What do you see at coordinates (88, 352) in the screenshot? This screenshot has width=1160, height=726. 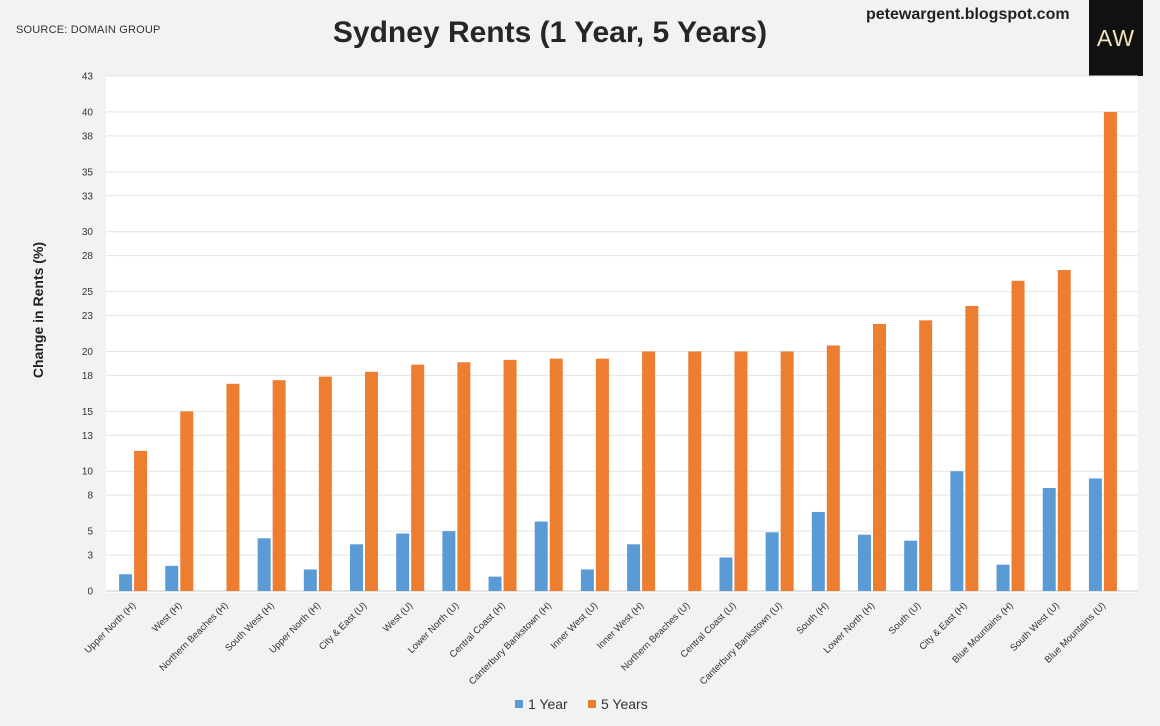 I see `y-tick-label: 20` at bounding box center [88, 352].